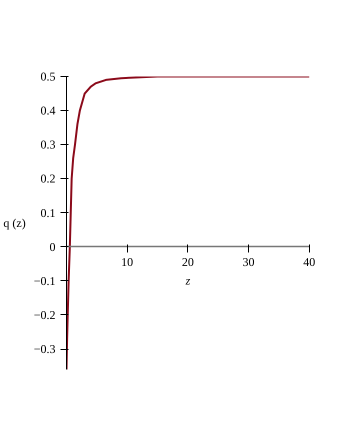  I want to click on x-tick-label: 40, so click(309, 261).